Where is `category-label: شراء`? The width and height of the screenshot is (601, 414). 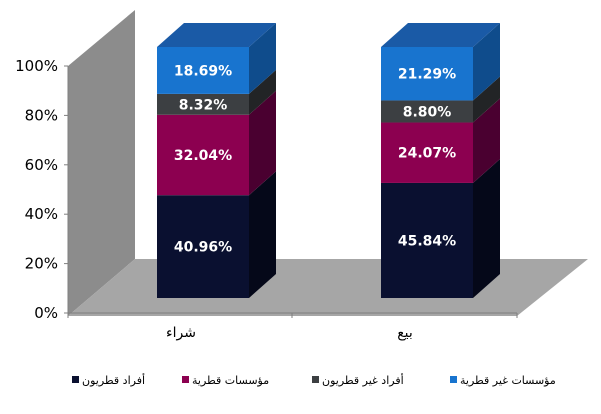 category-label: شراء is located at coordinates (181, 333).